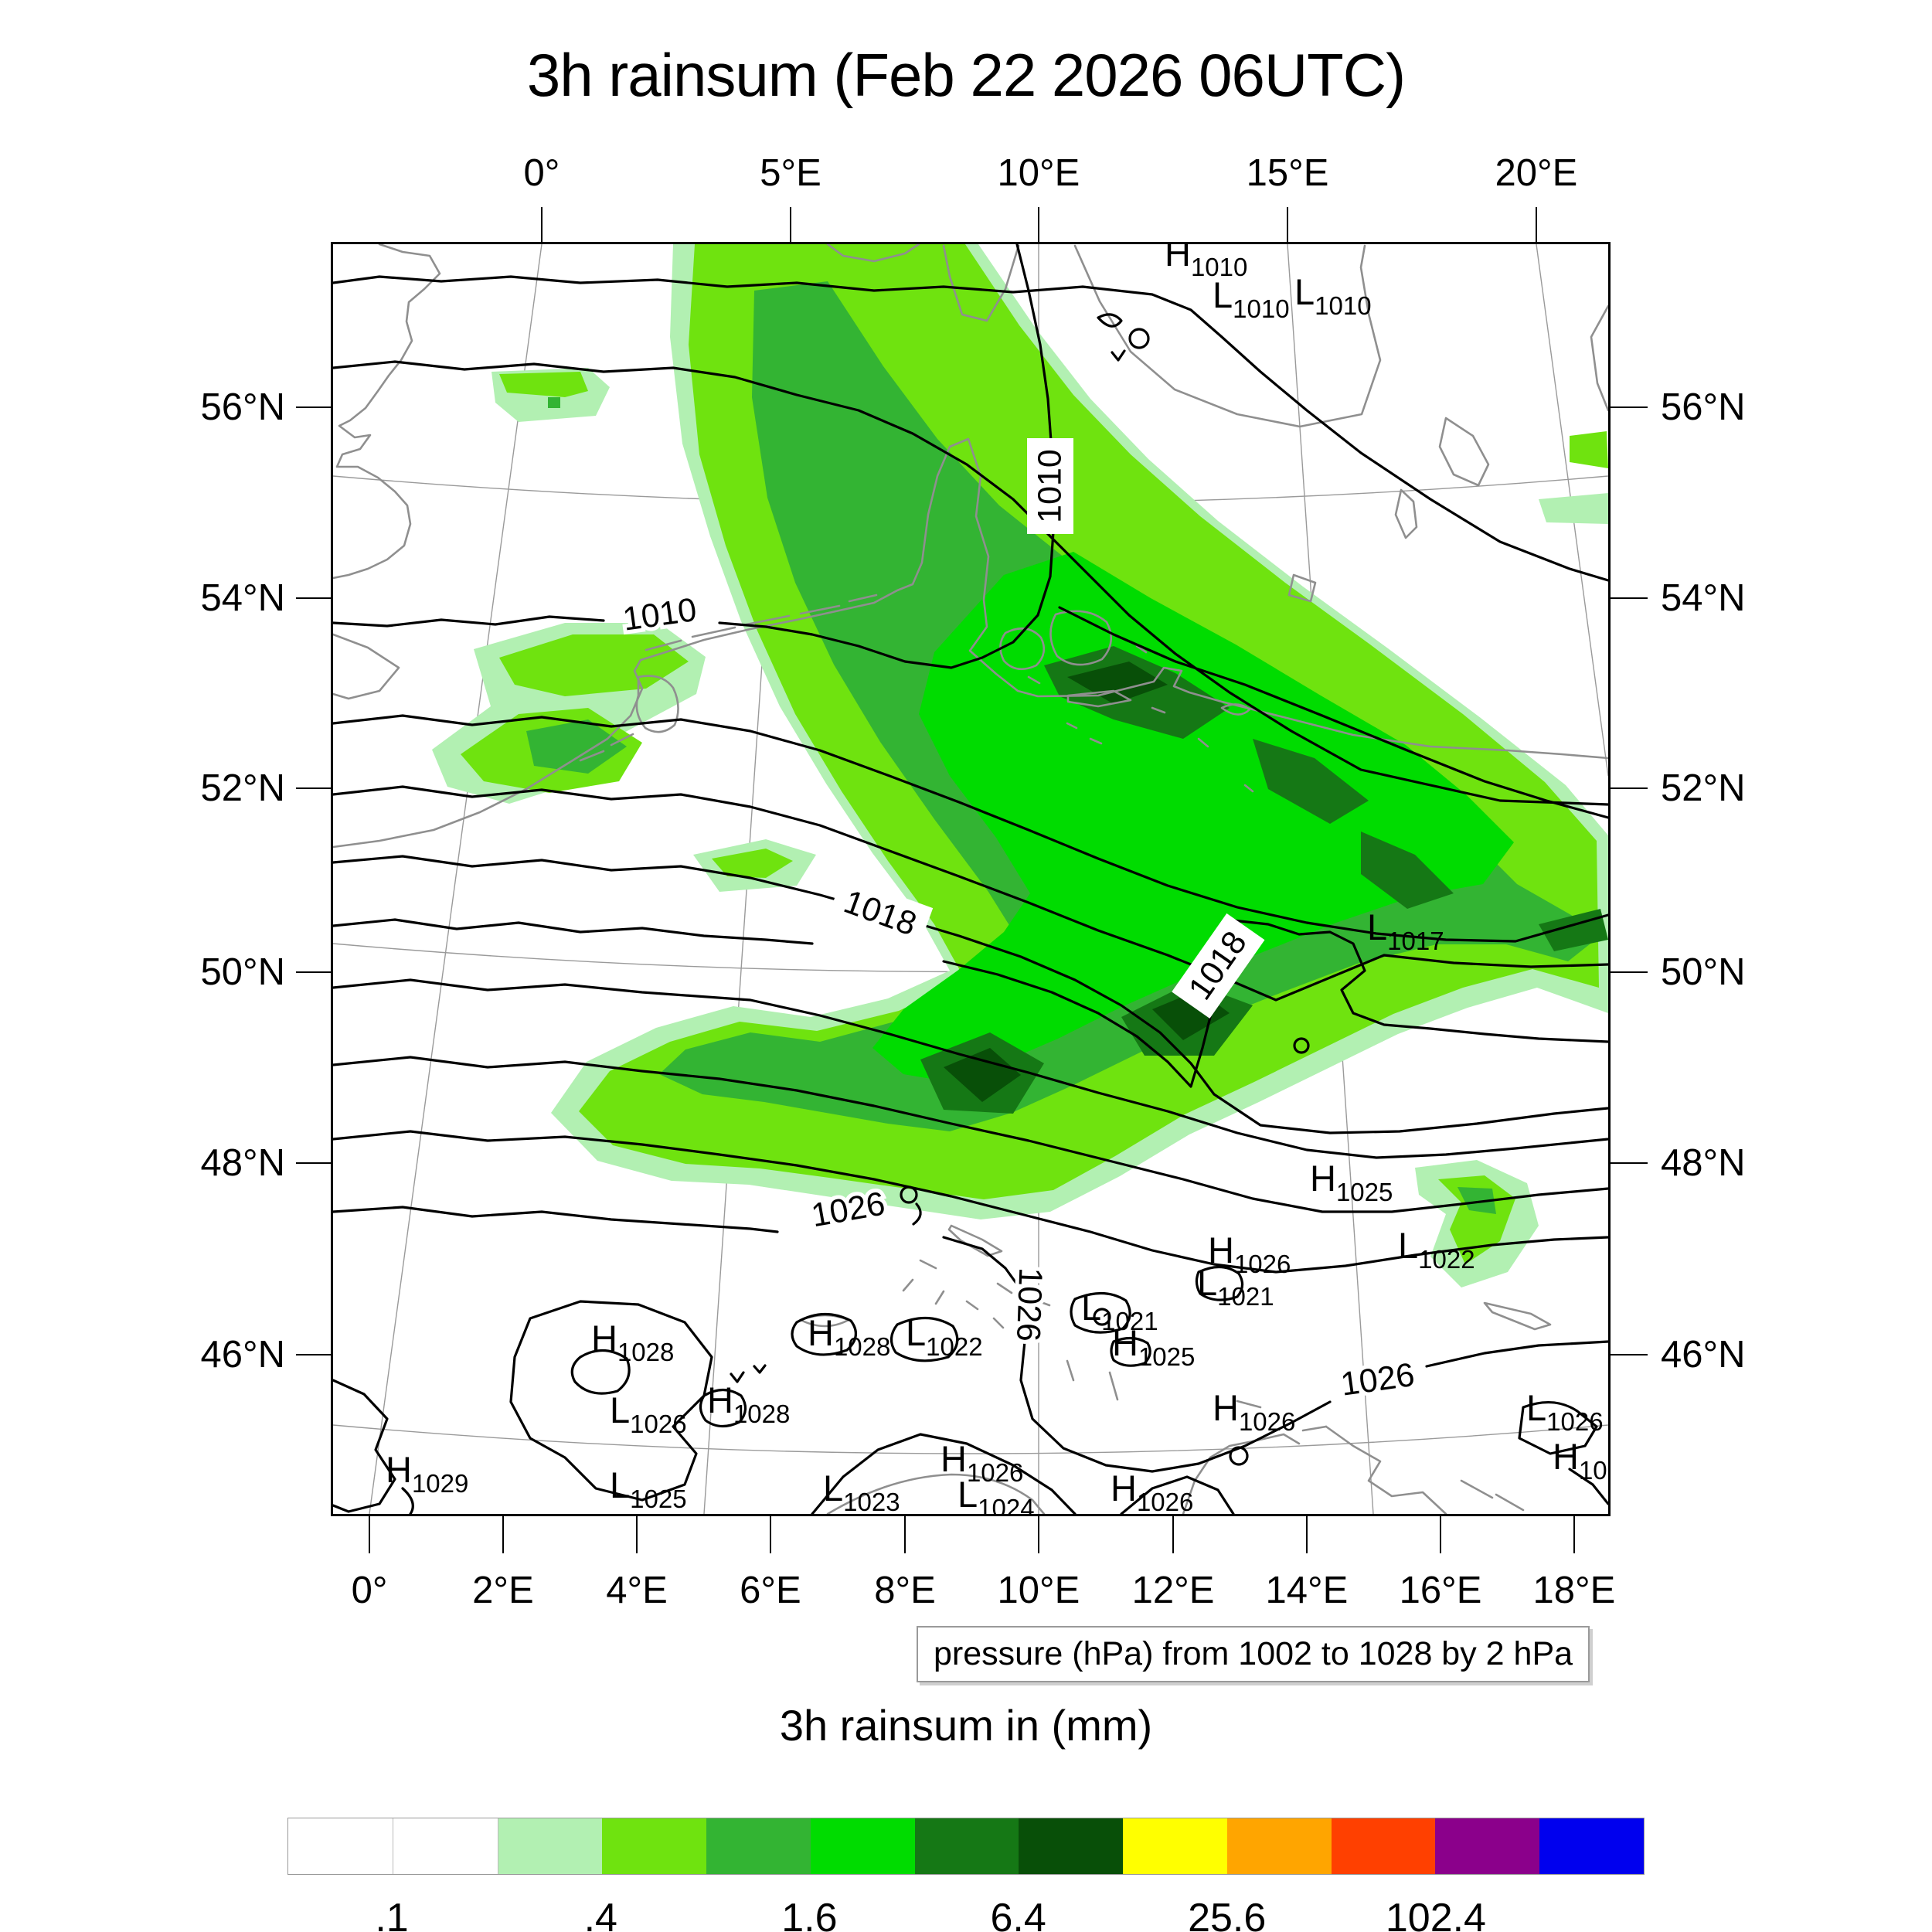  Describe the element at coordinates (392, 1914) in the screenshot. I see `colorbar-tick-label: .1` at that location.